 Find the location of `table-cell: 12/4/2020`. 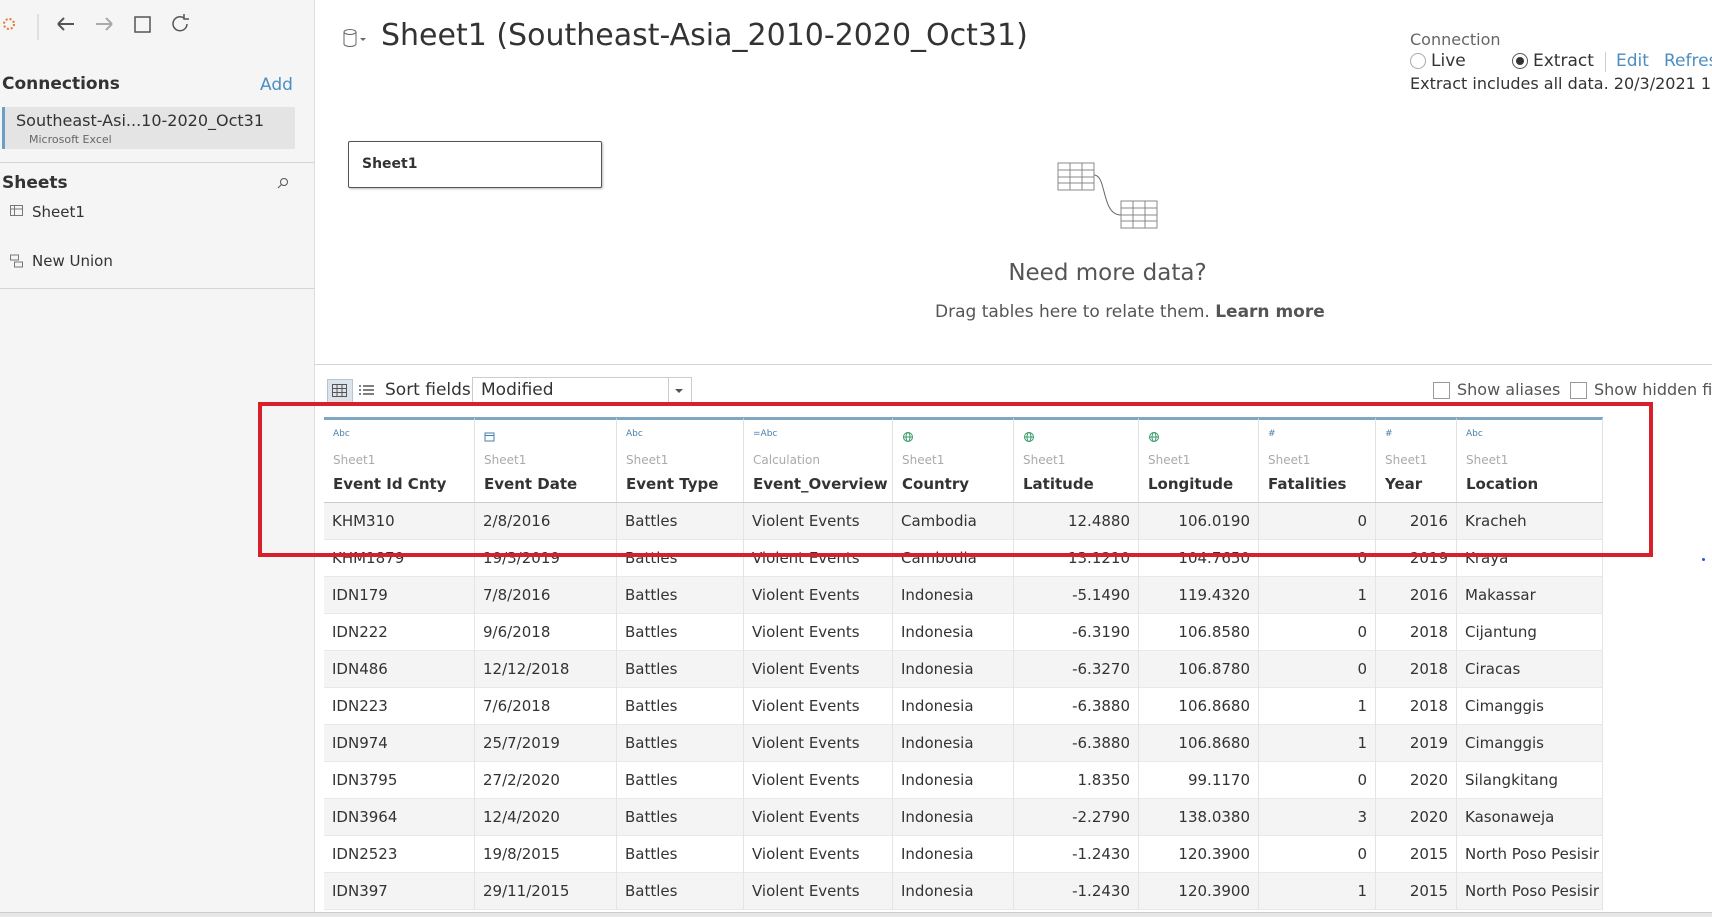

table-cell: 12/4/2020 is located at coordinates (546, 817).